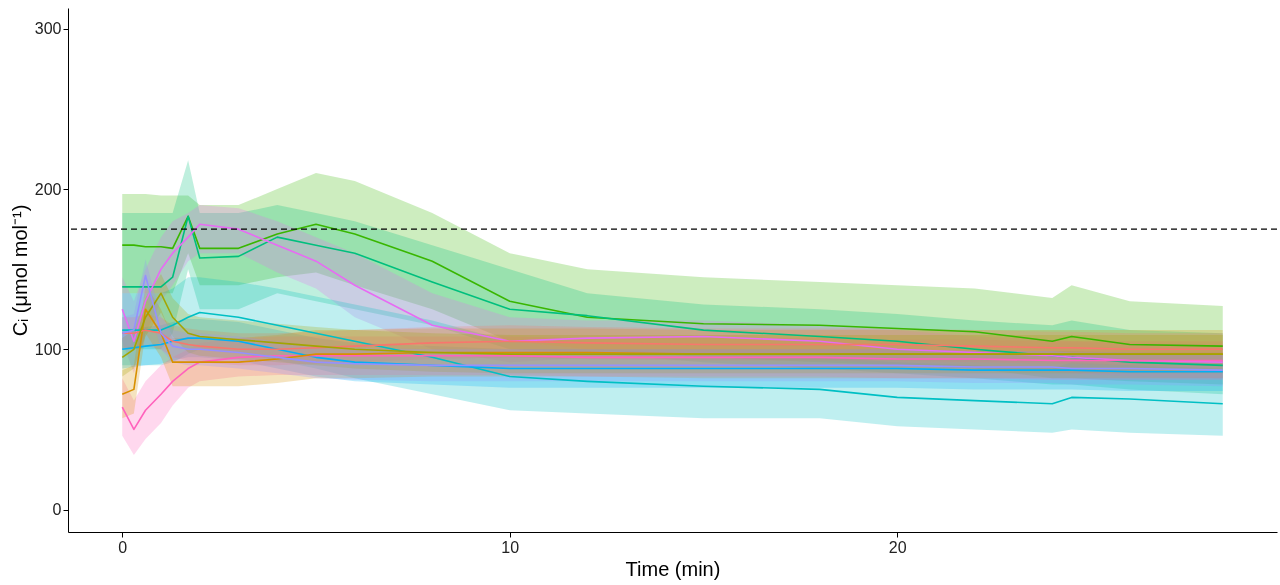  What do you see at coordinates (123, 547) in the screenshot?
I see `x-tick-label: 0` at bounding box center [123, 547].